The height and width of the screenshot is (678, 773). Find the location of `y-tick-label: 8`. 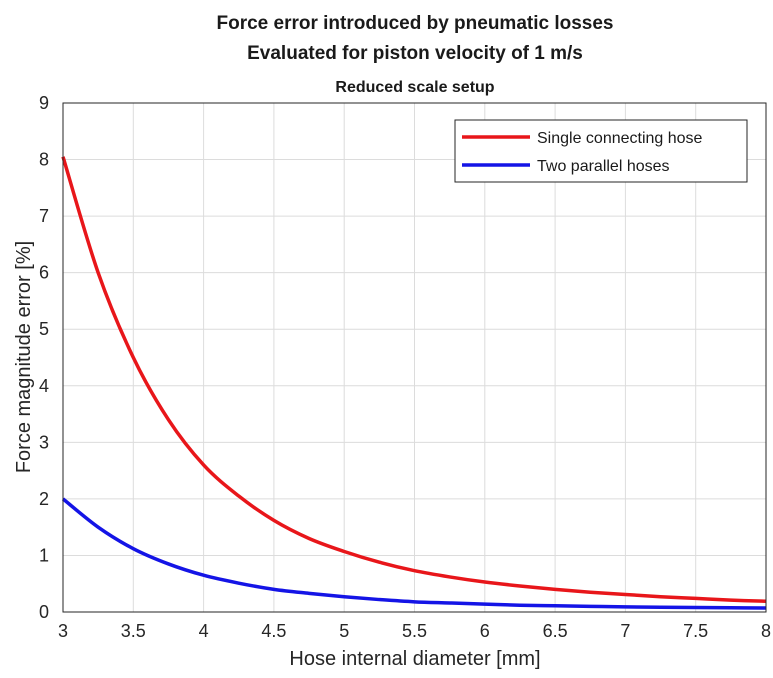

y-tick-label: 8 is located at coordinates (44, 160).